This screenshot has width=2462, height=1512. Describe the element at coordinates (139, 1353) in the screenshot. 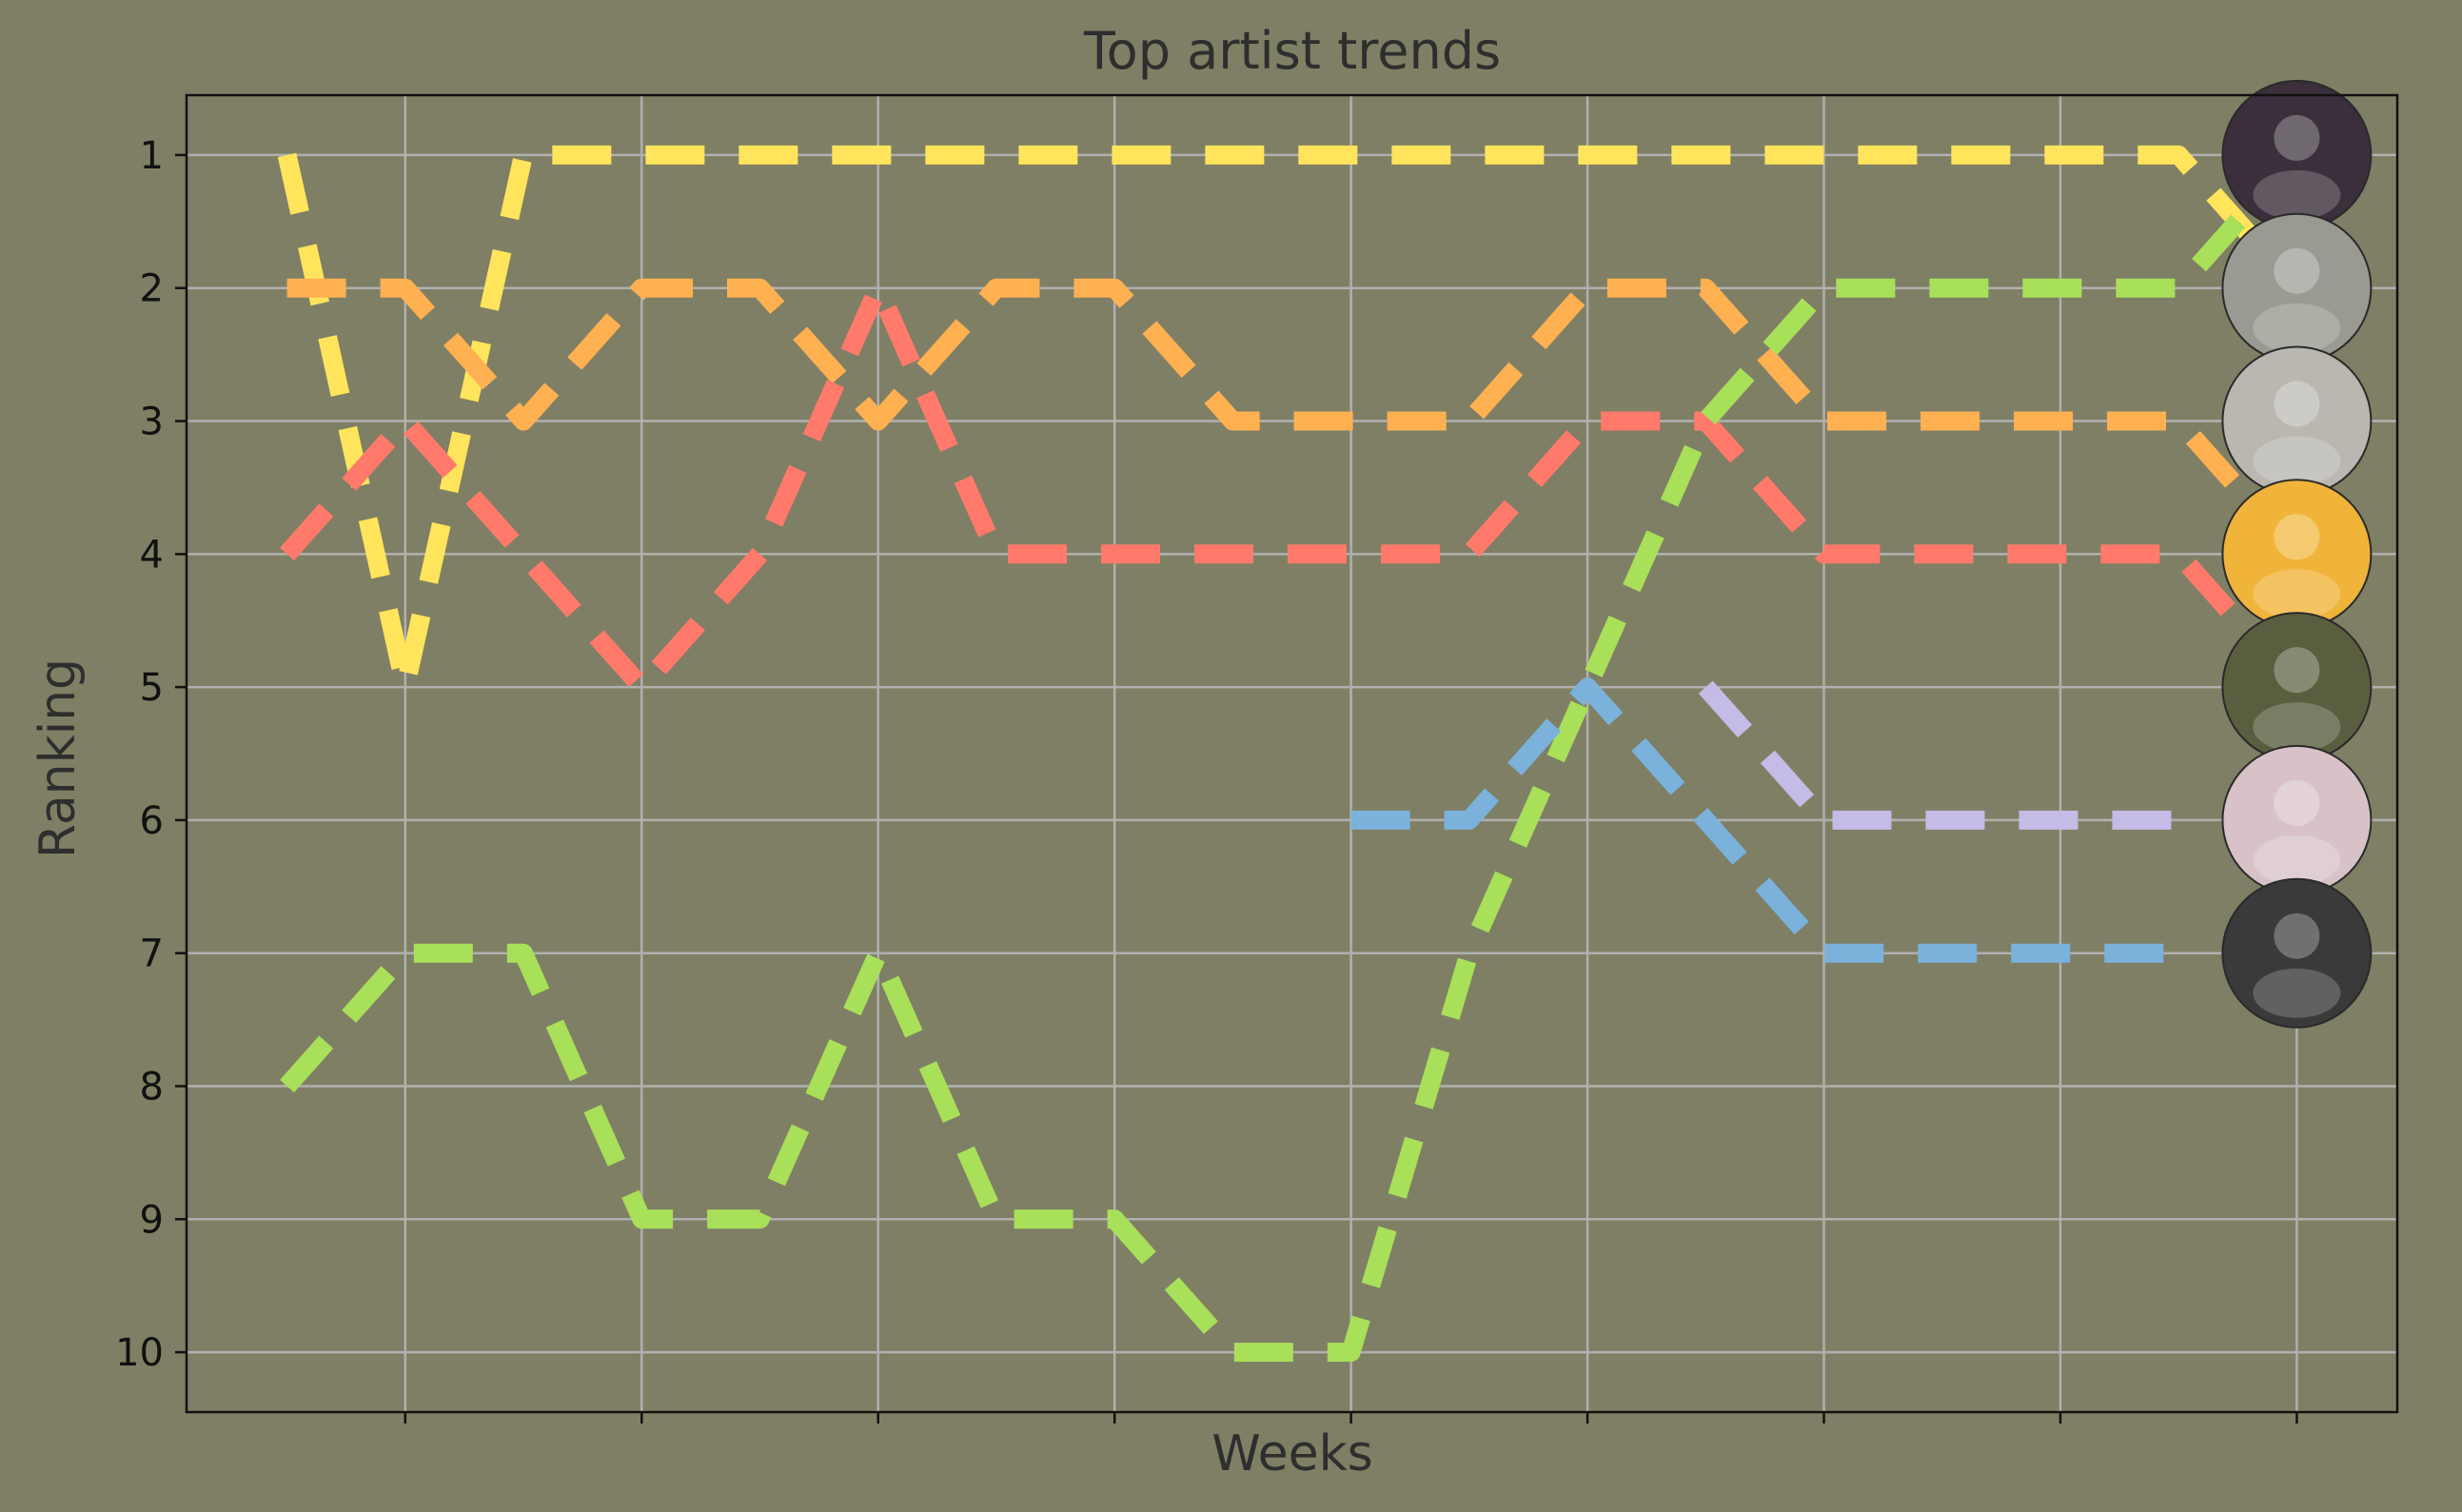

I see `y-tick-label: 10` at that location.